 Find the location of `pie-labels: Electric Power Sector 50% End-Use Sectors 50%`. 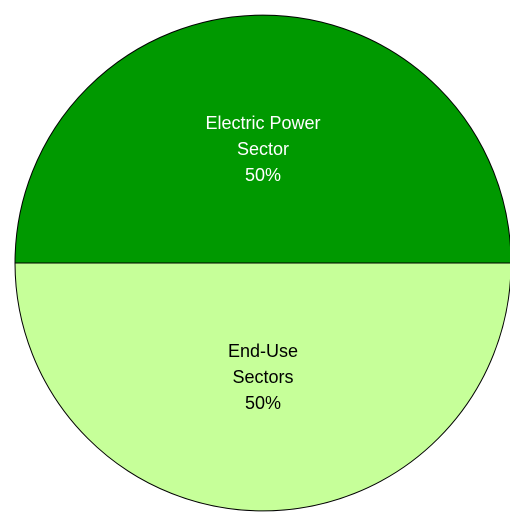

pie-labels: Electric Power Sector 50% End-Use Sectors 50% is located at coordinates (262, 263).